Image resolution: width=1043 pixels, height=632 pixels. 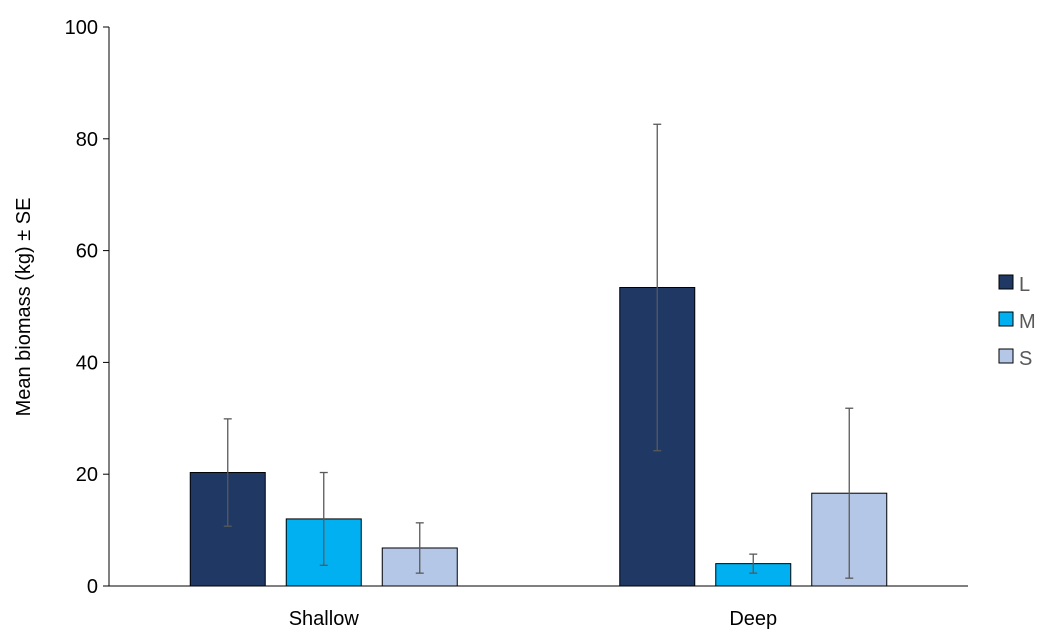 What do you see at coordinates (92, 587) in the screenshot?
I see `y-tick-label: 0` at bounding box center [92, 587].